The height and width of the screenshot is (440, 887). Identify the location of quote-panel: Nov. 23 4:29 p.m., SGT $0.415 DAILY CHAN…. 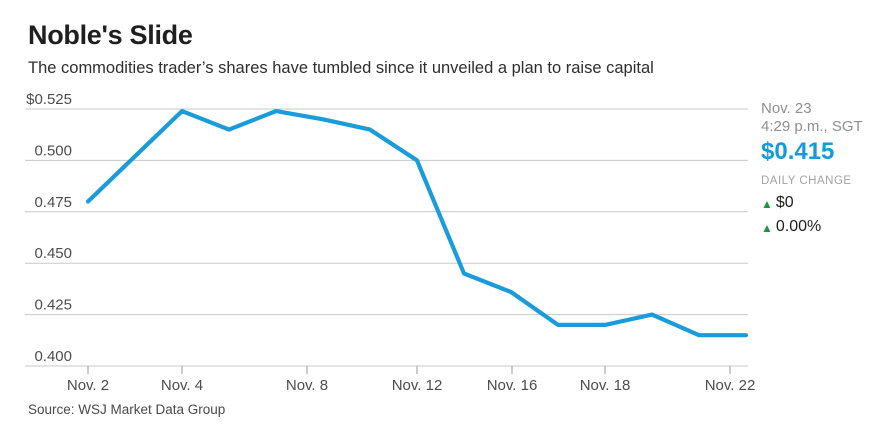
(822, 171).